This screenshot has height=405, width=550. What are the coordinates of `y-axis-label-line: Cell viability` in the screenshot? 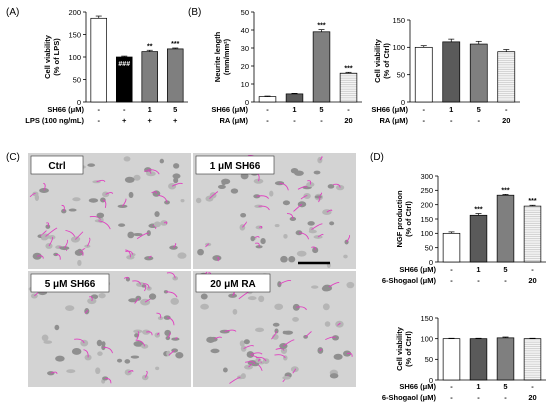 It's located at (47, 56).